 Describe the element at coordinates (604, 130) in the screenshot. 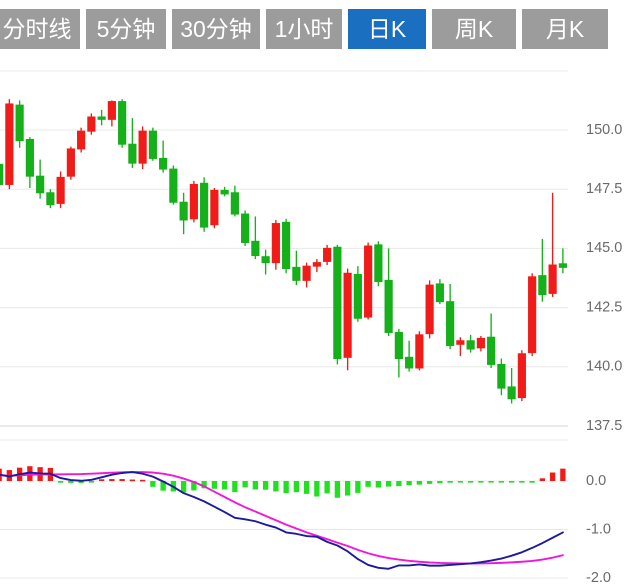

I see `price-axis-tick-label: 150.0` at that location.